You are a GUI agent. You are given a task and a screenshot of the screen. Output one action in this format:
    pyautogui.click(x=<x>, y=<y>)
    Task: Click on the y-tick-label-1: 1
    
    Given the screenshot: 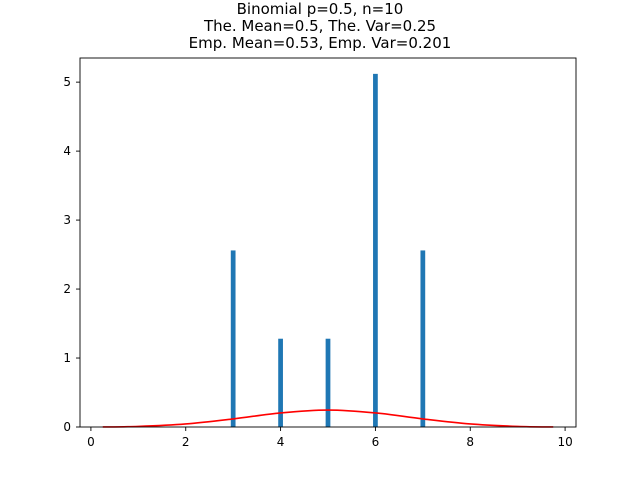 What is the action you would take?
    pyautogui.click(x=67, y=358)
    